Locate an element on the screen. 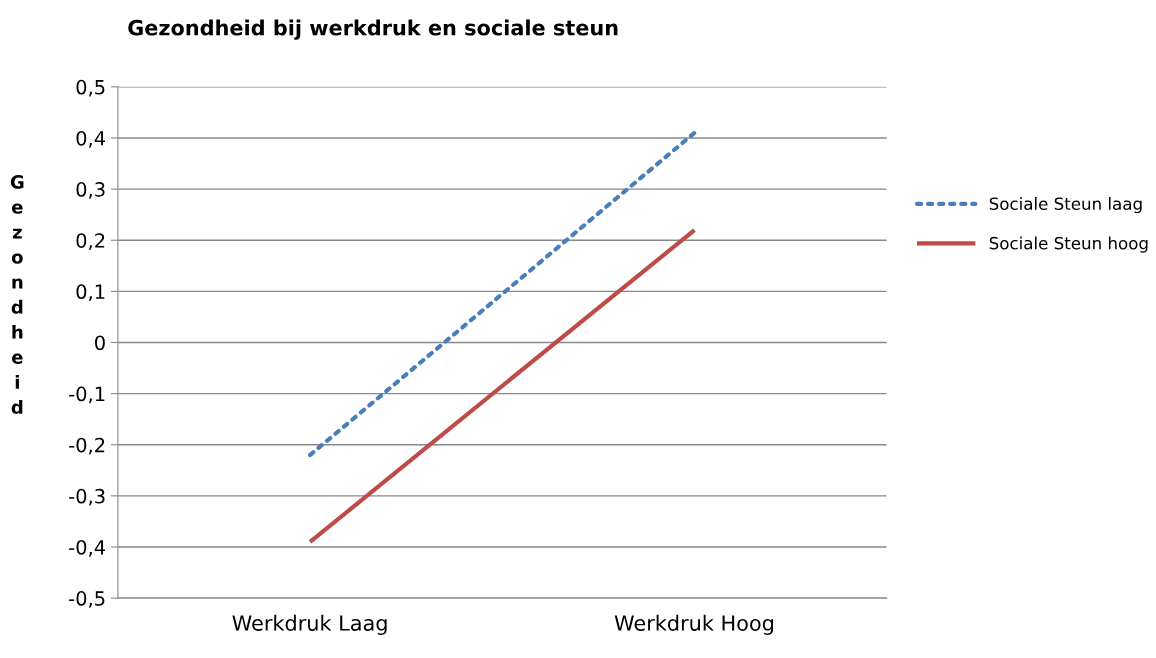 This screenshot has width=1156, height=658. y-tick-label: 0,5 is located at coordinates (90, 88).